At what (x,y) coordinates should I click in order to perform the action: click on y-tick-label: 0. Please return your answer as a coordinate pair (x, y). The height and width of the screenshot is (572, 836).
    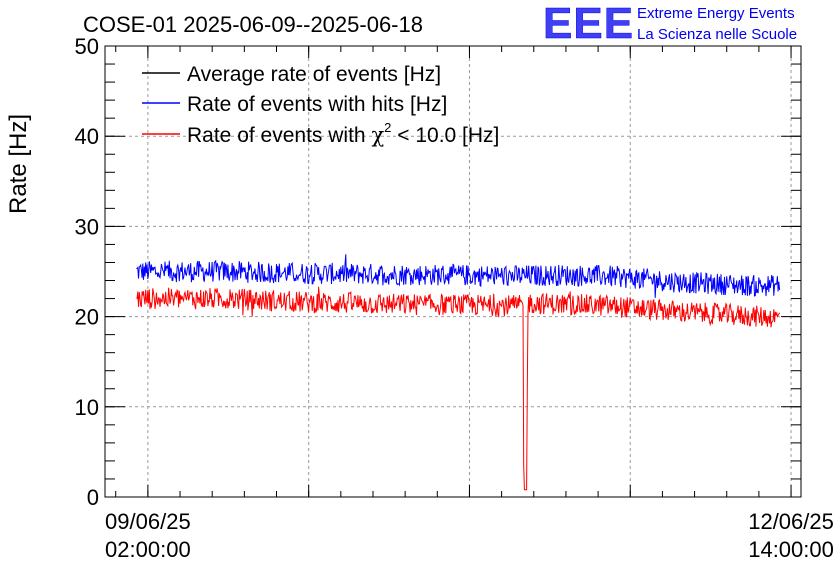
    Looking at the image, I should click on (93, 497).